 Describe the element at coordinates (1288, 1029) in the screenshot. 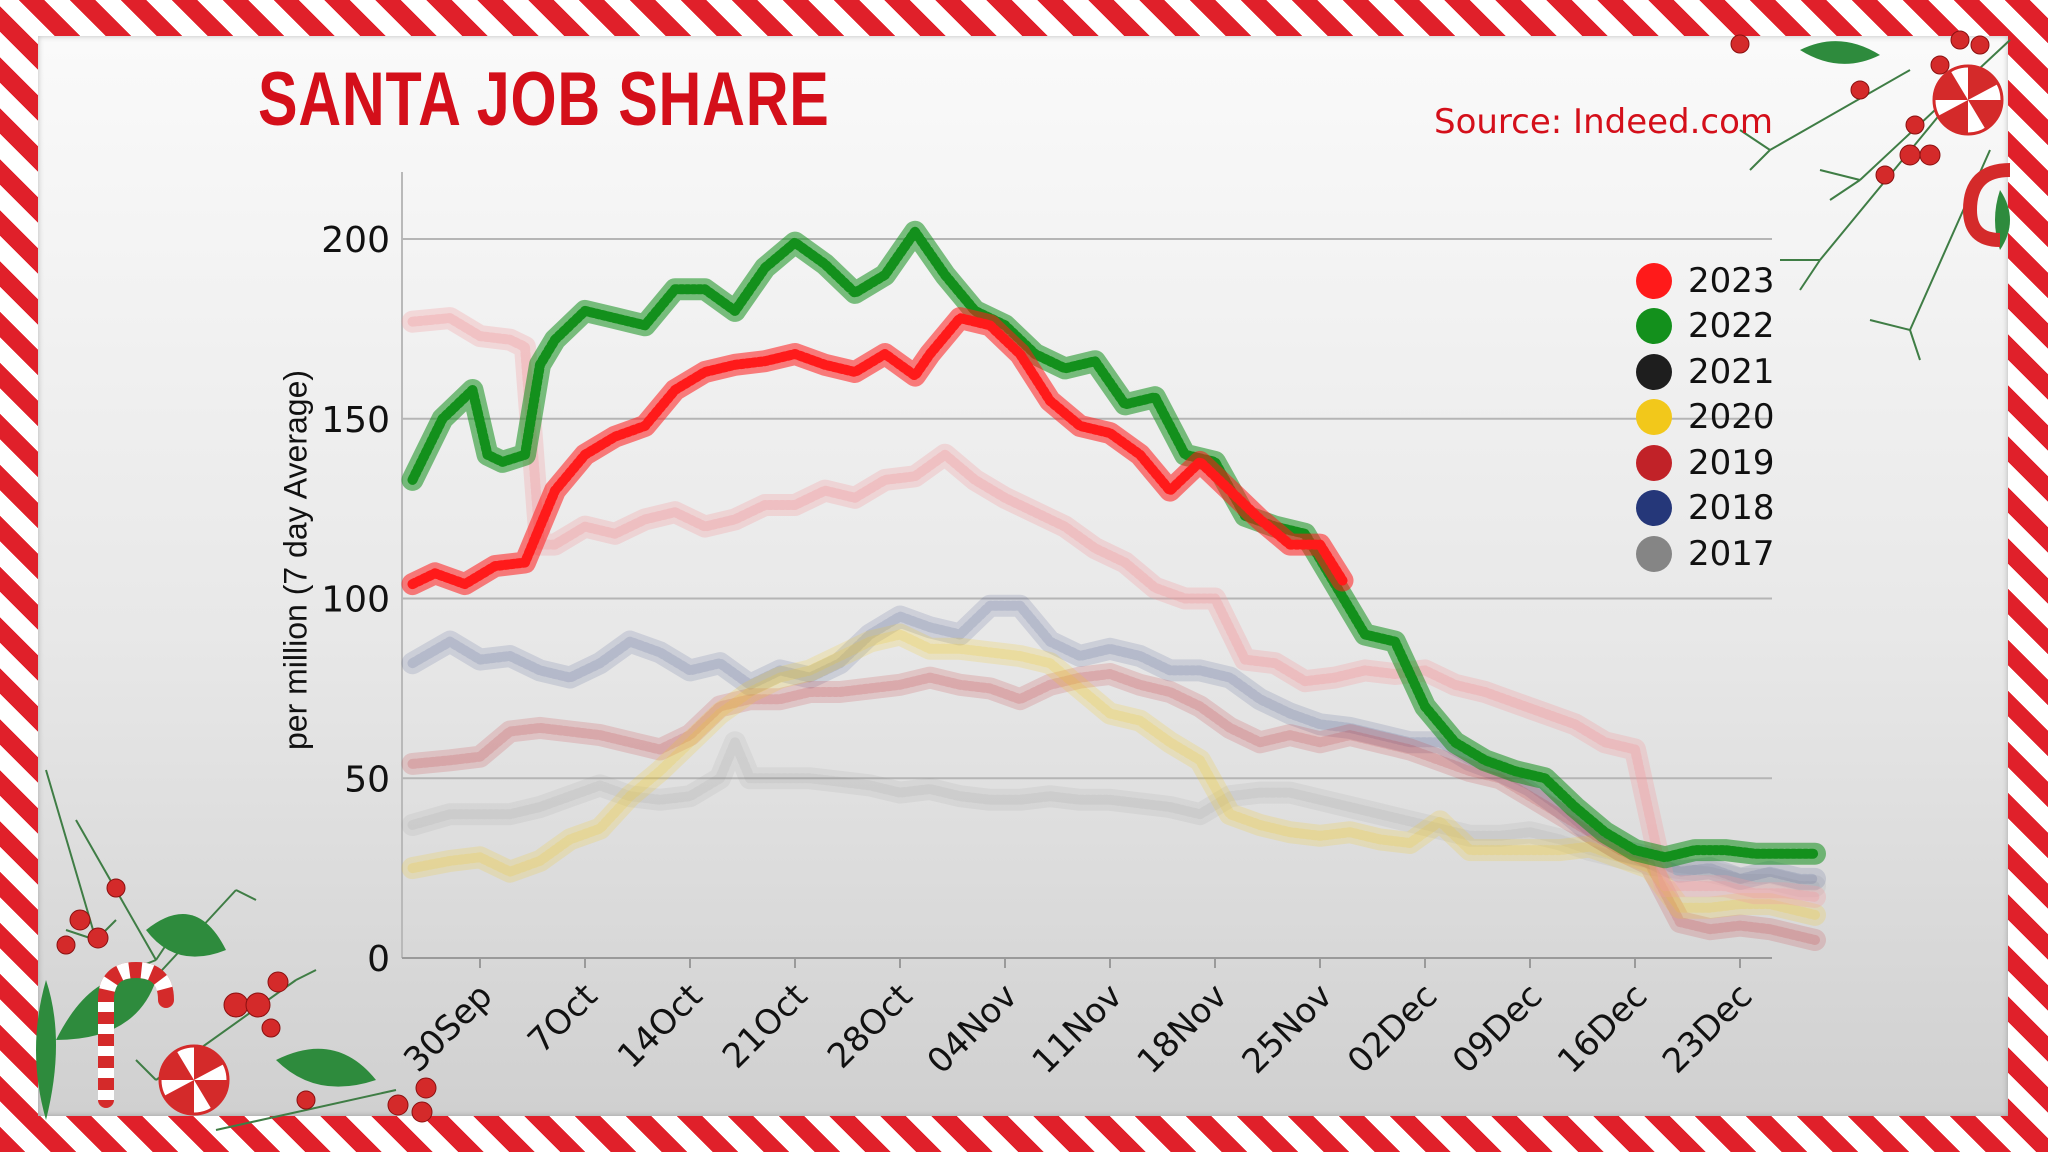

I see `svg-text: 25Nov` at that location.